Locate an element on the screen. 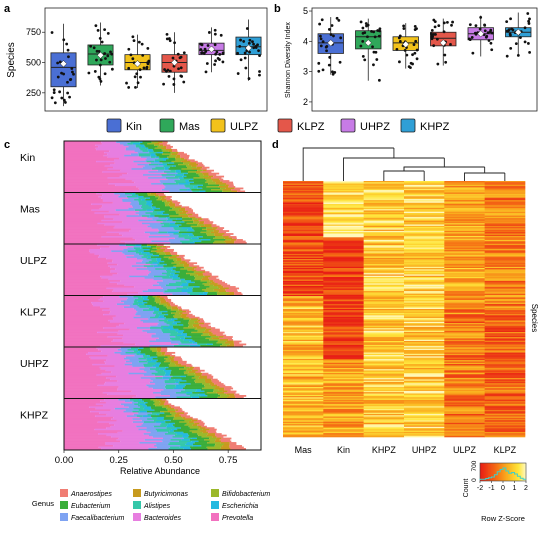 The height and width of the screenshot is (534, 542). genus-swatch-Bacteroides is located at coordinates (137, 517).